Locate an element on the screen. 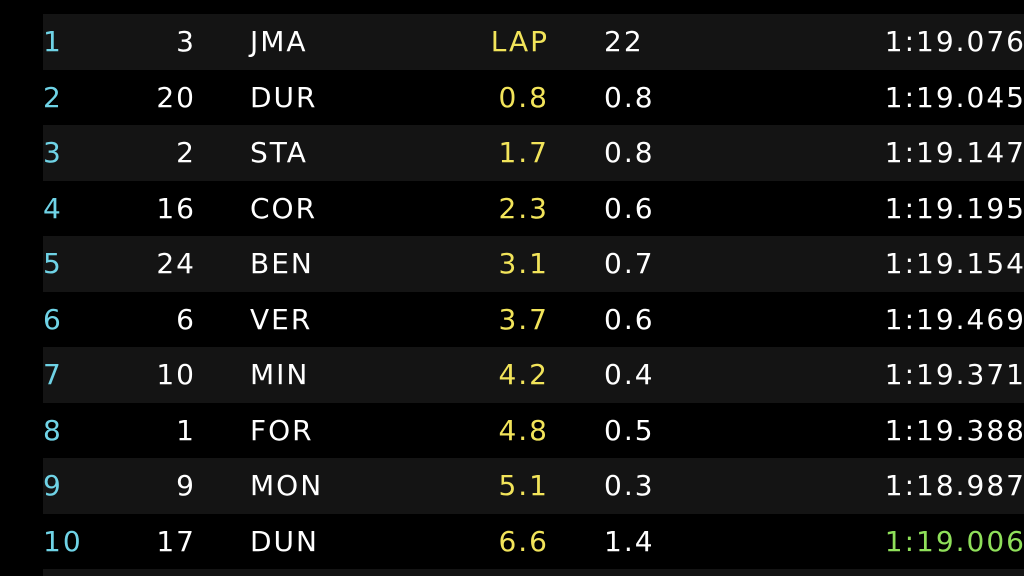  car-number-cell: 2 is located at coordinates (186, 152).